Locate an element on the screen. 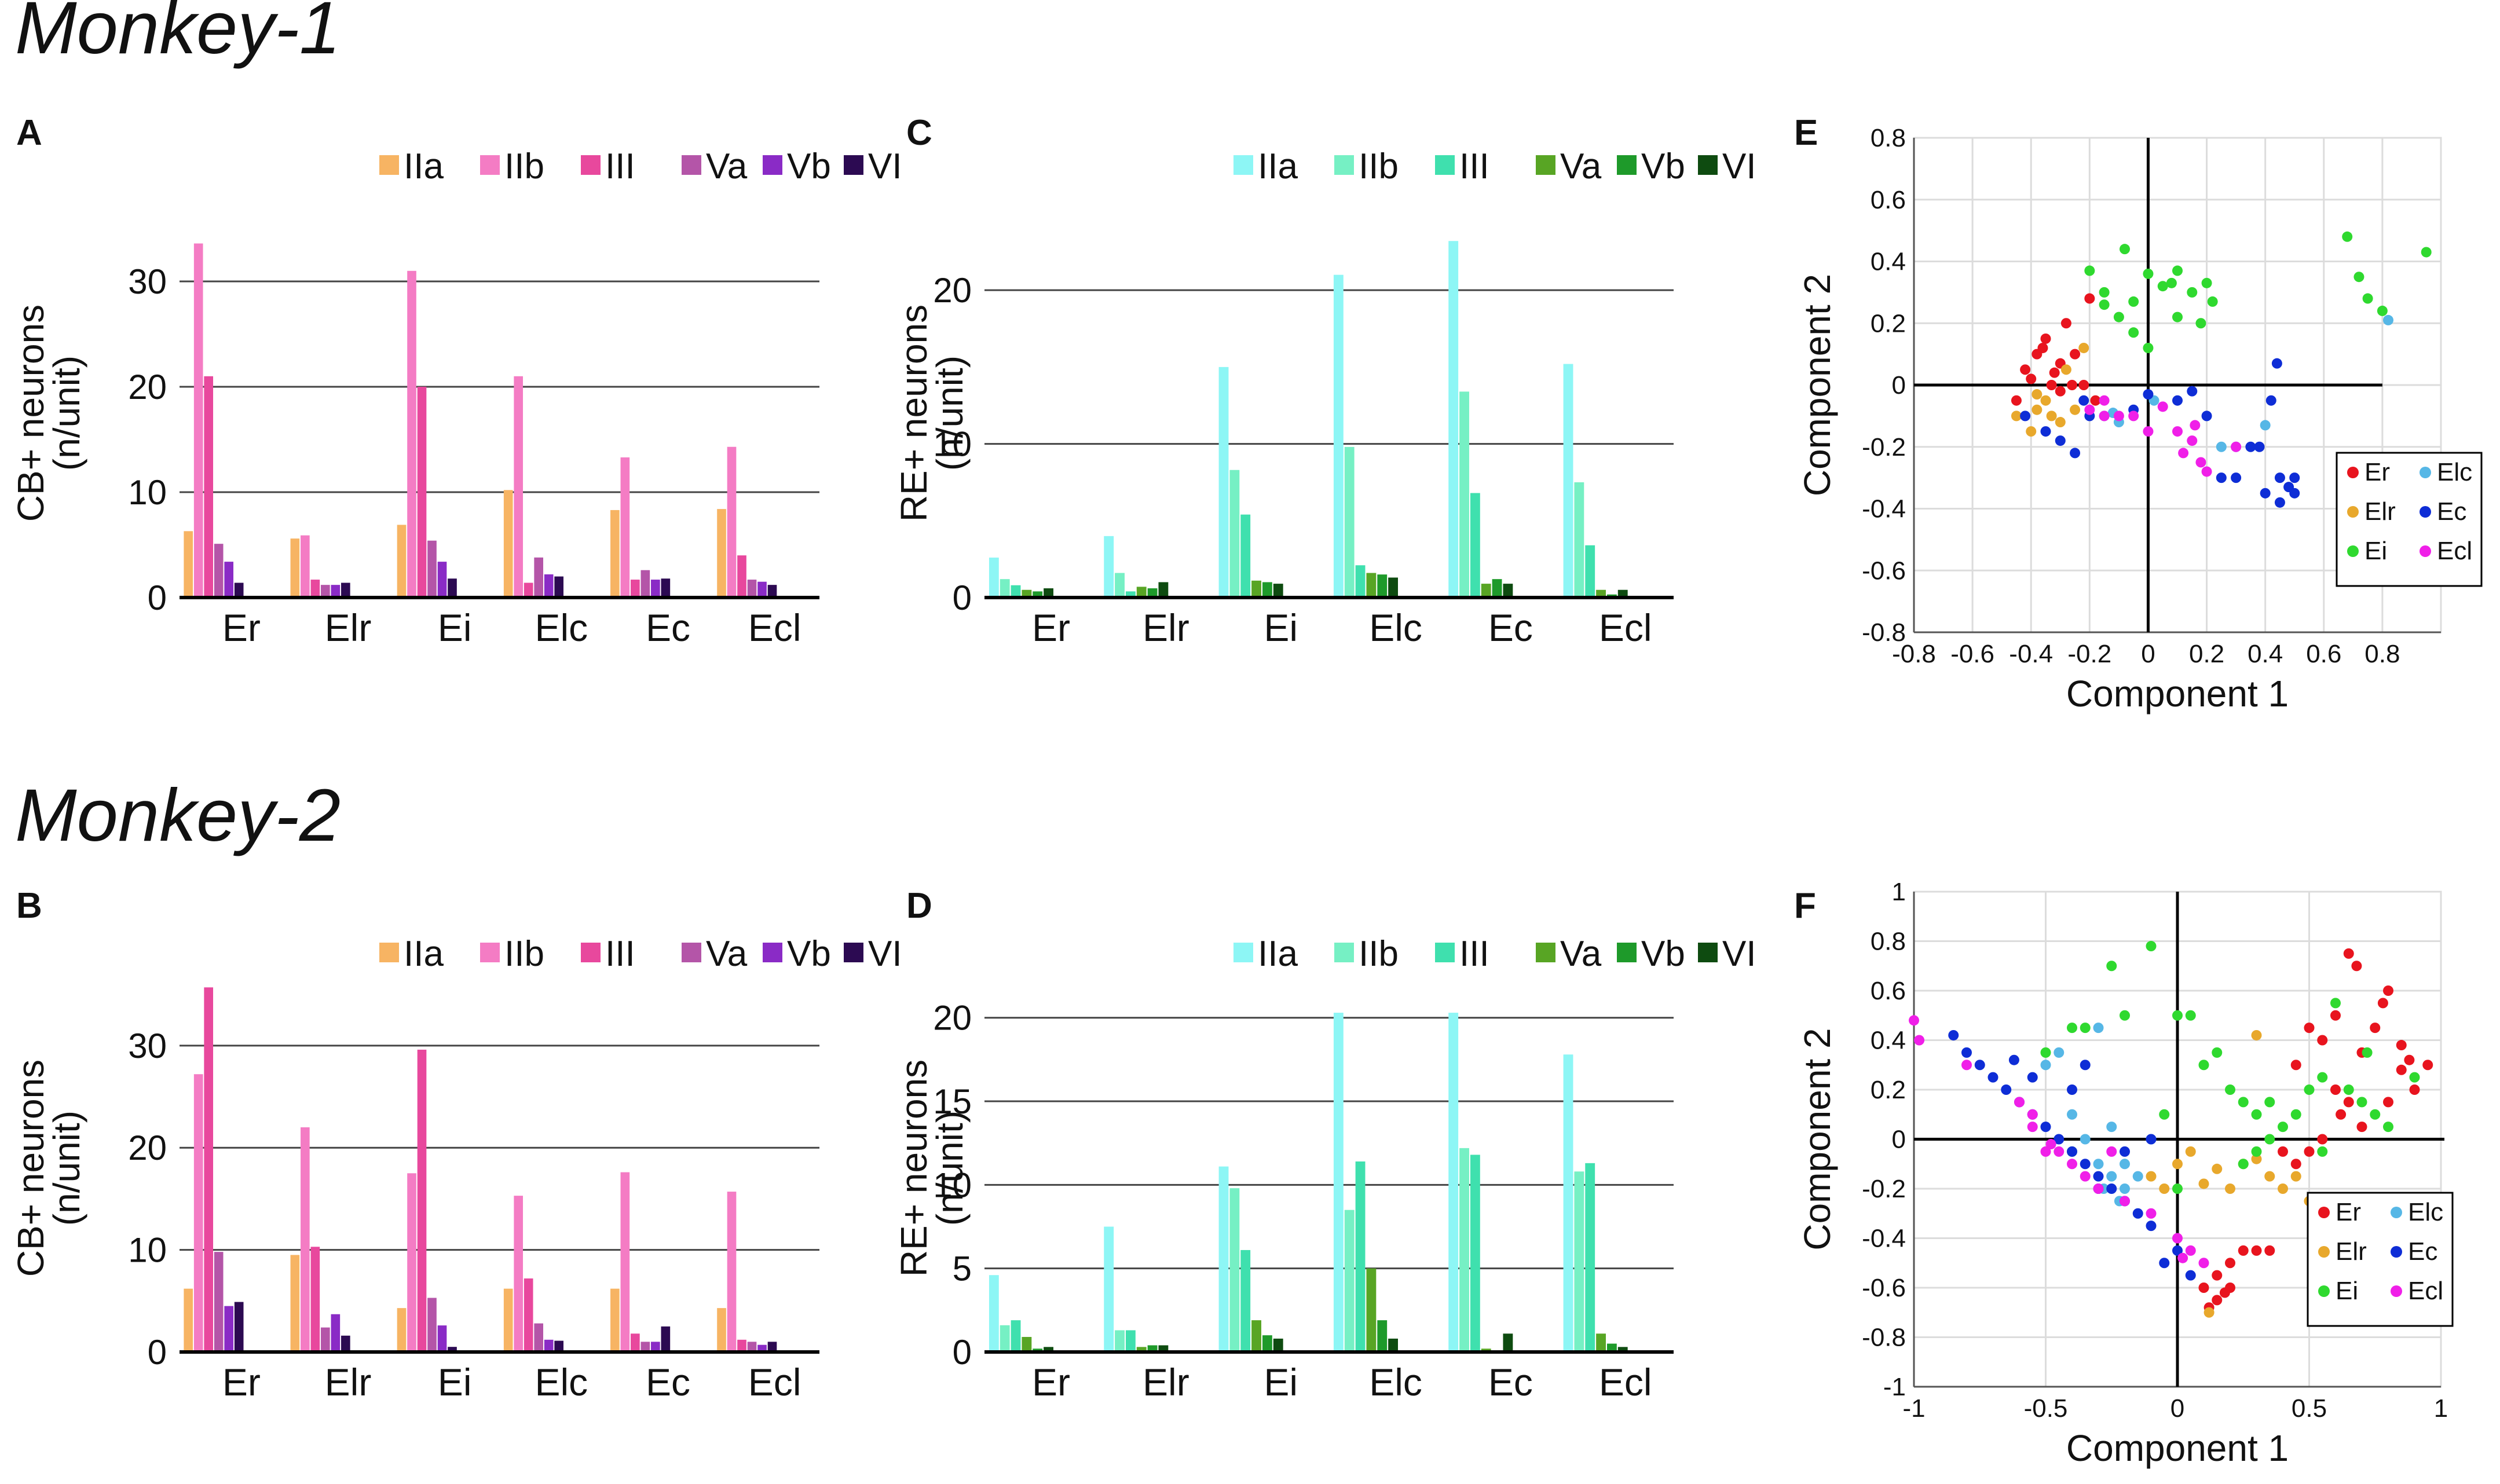  bar-IIb-Ecl is located at coordinates (732, 1272).